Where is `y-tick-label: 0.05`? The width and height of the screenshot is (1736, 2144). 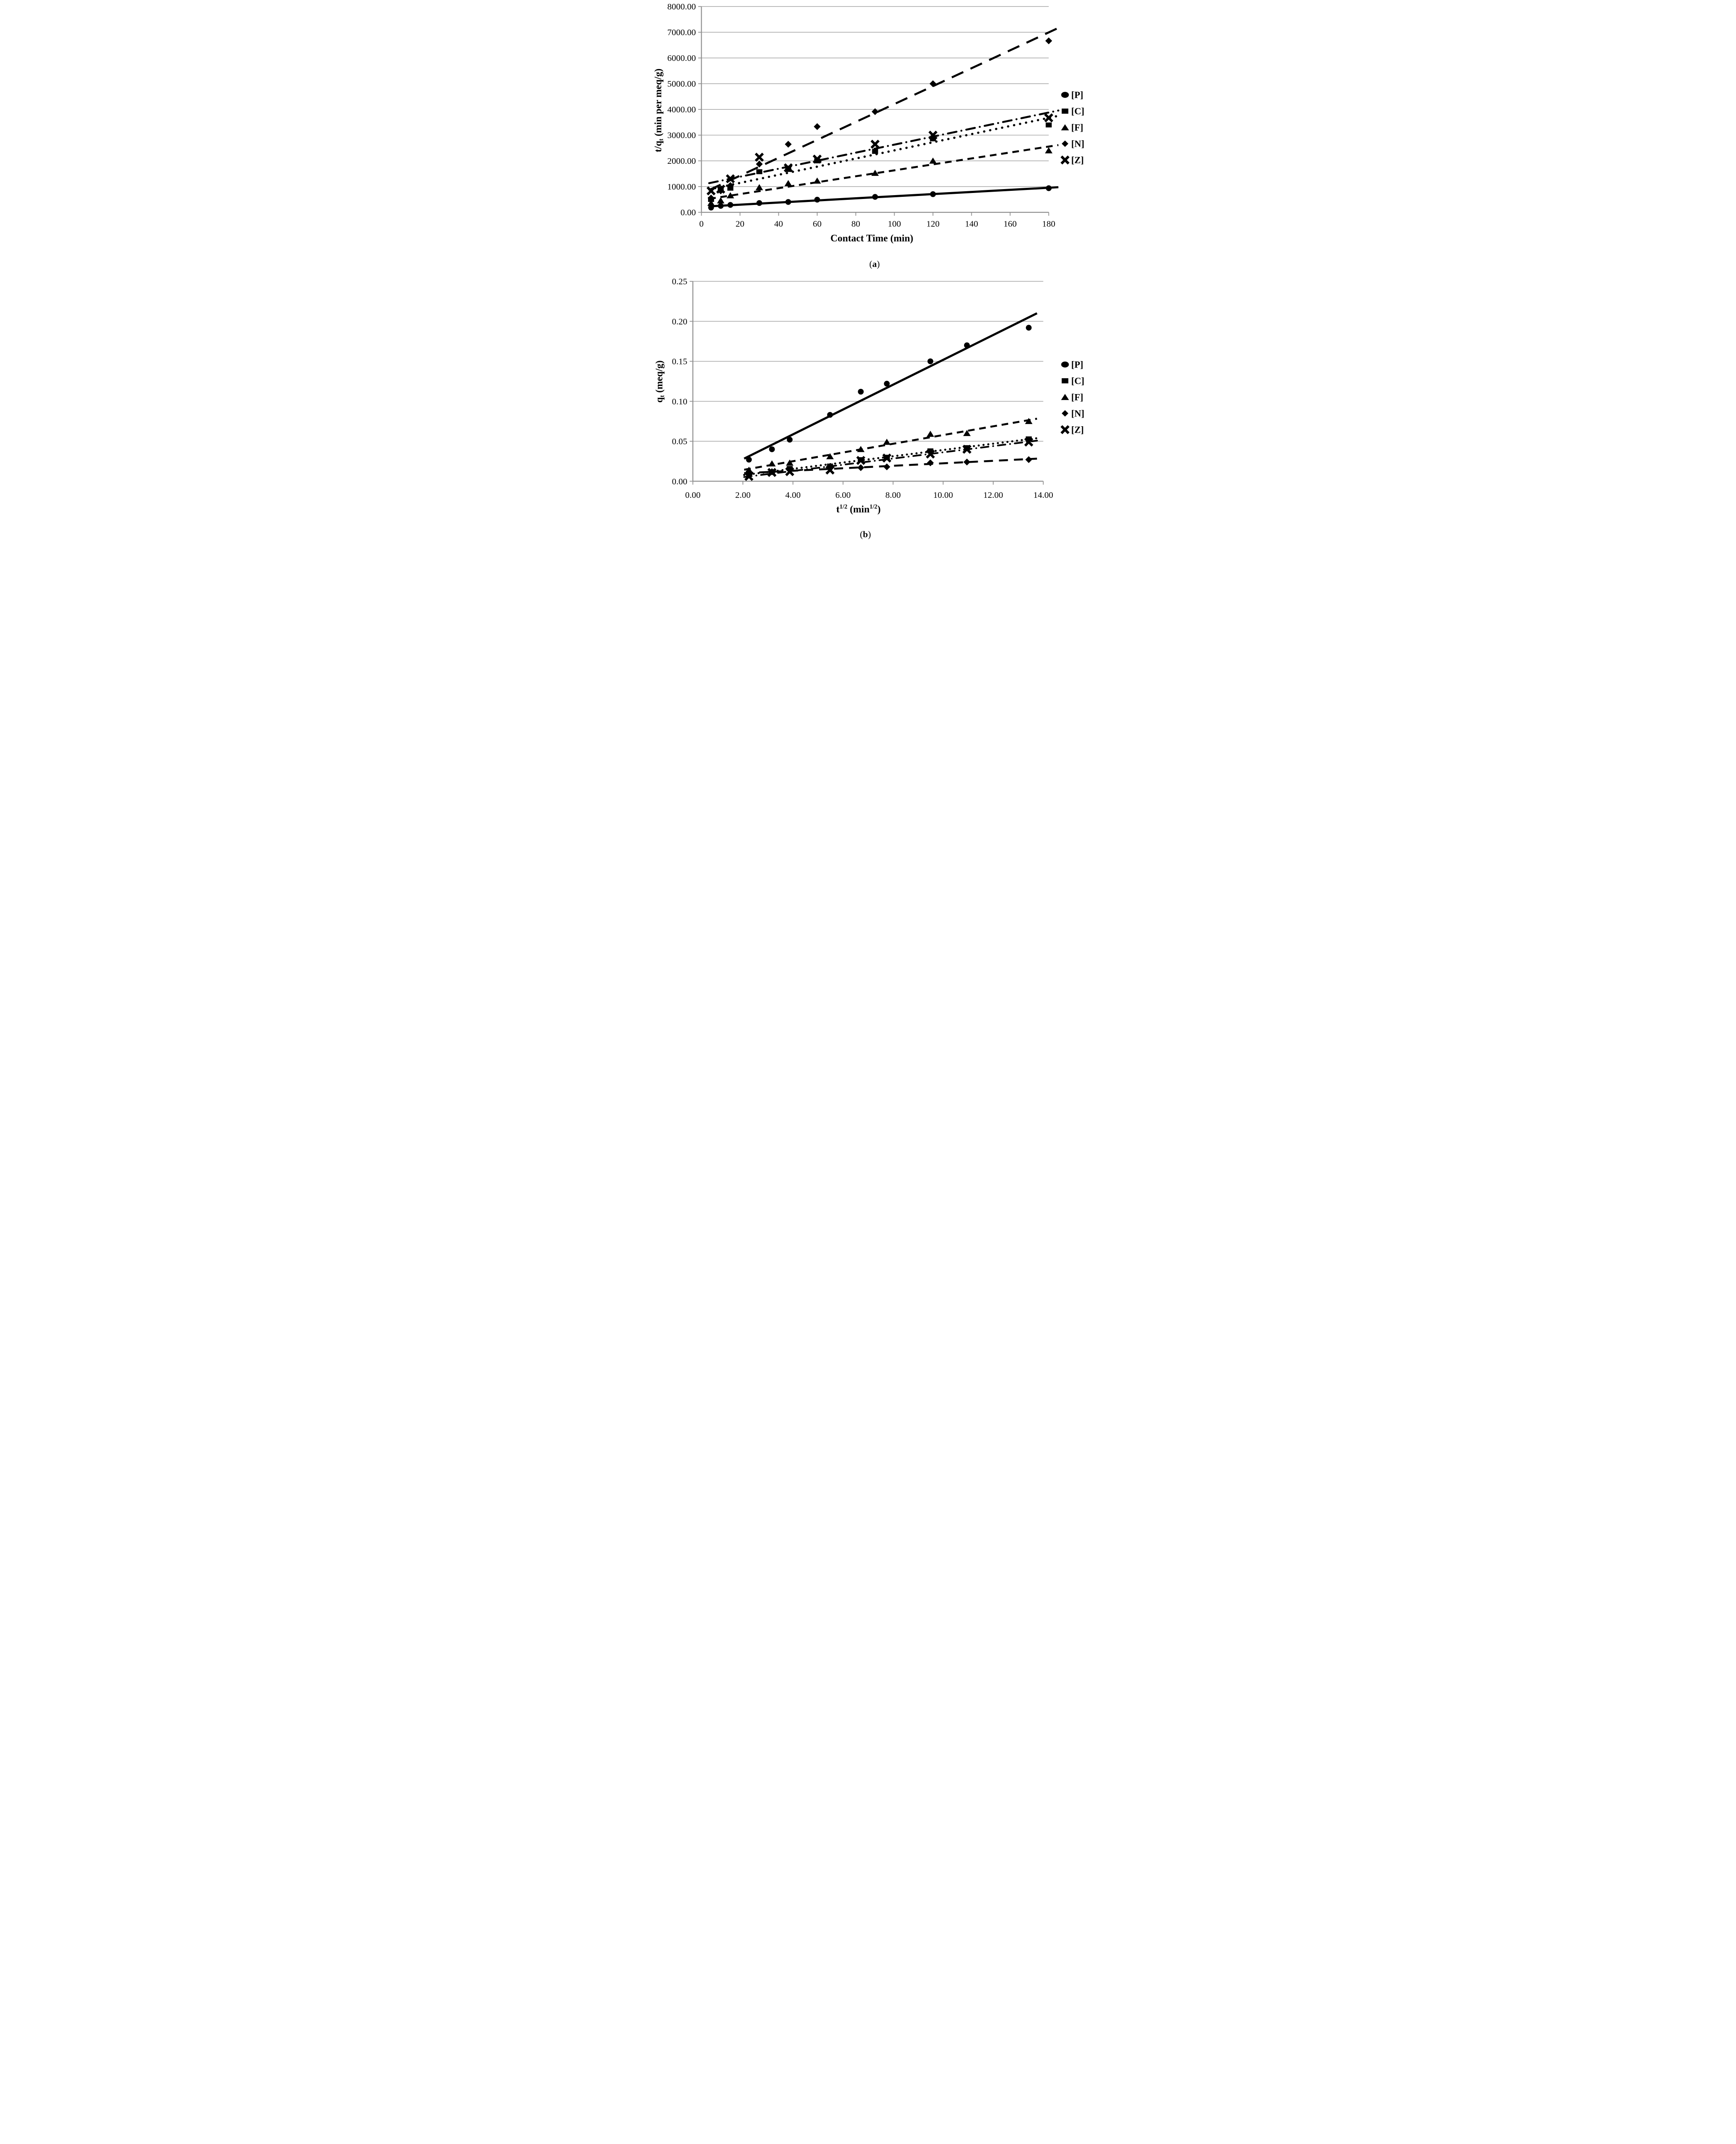 y-tick-label: 0.05 is located at coordinates (679, 442).